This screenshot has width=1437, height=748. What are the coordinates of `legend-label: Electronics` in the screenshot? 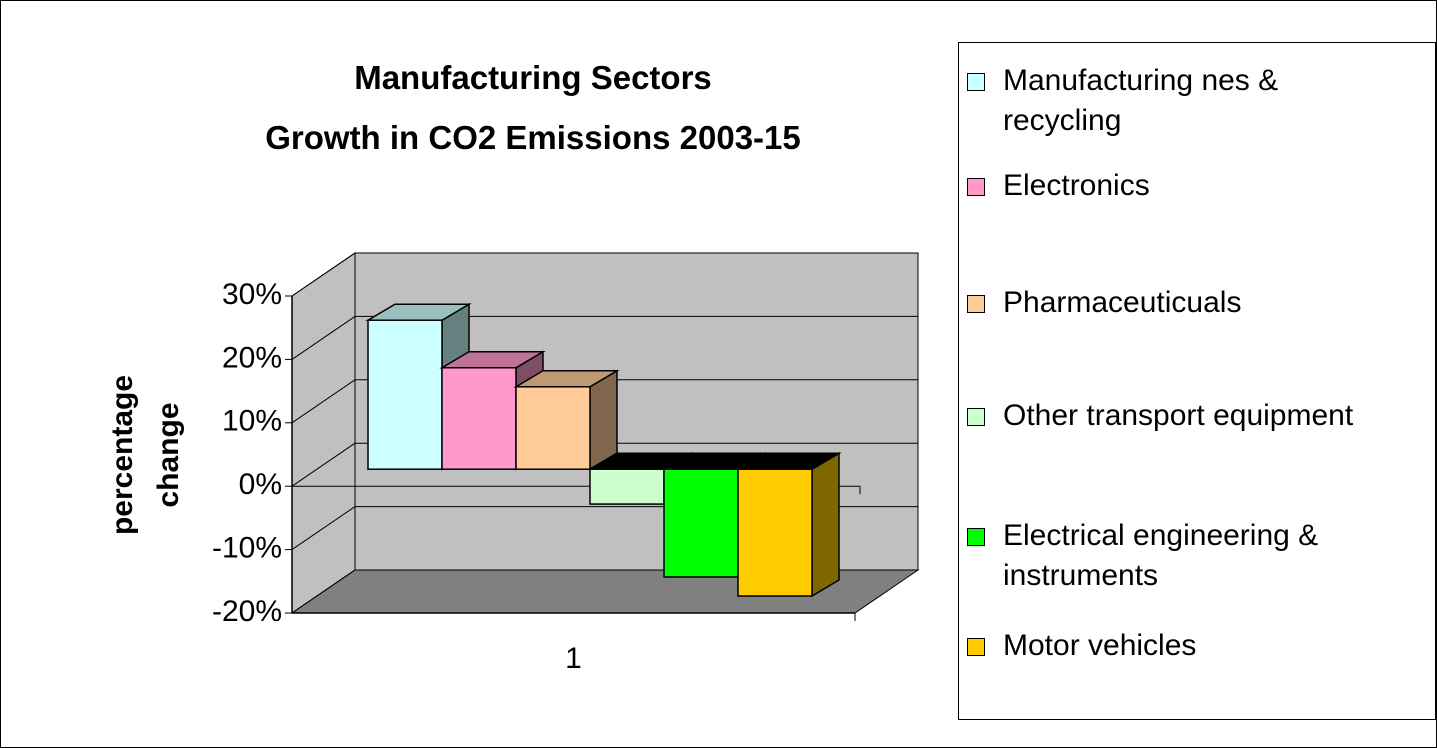 It's located at (1076, 185).